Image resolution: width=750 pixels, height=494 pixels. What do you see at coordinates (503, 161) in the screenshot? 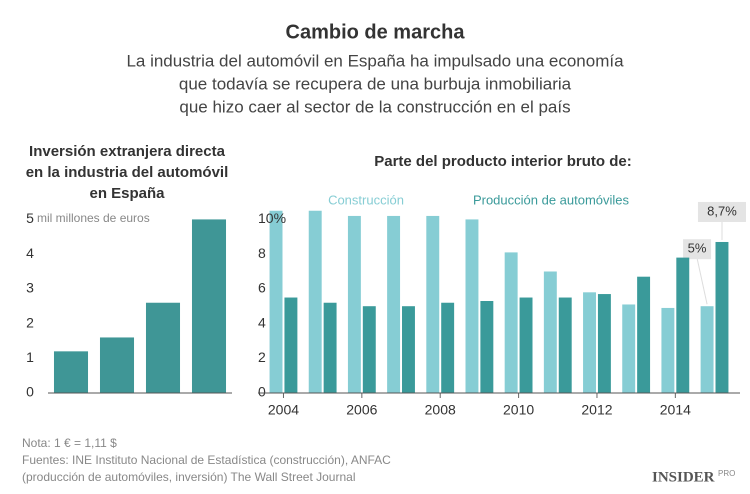
I see `chart-title: Parte del producto interior bruto de:` at bounding box center [503, 161].